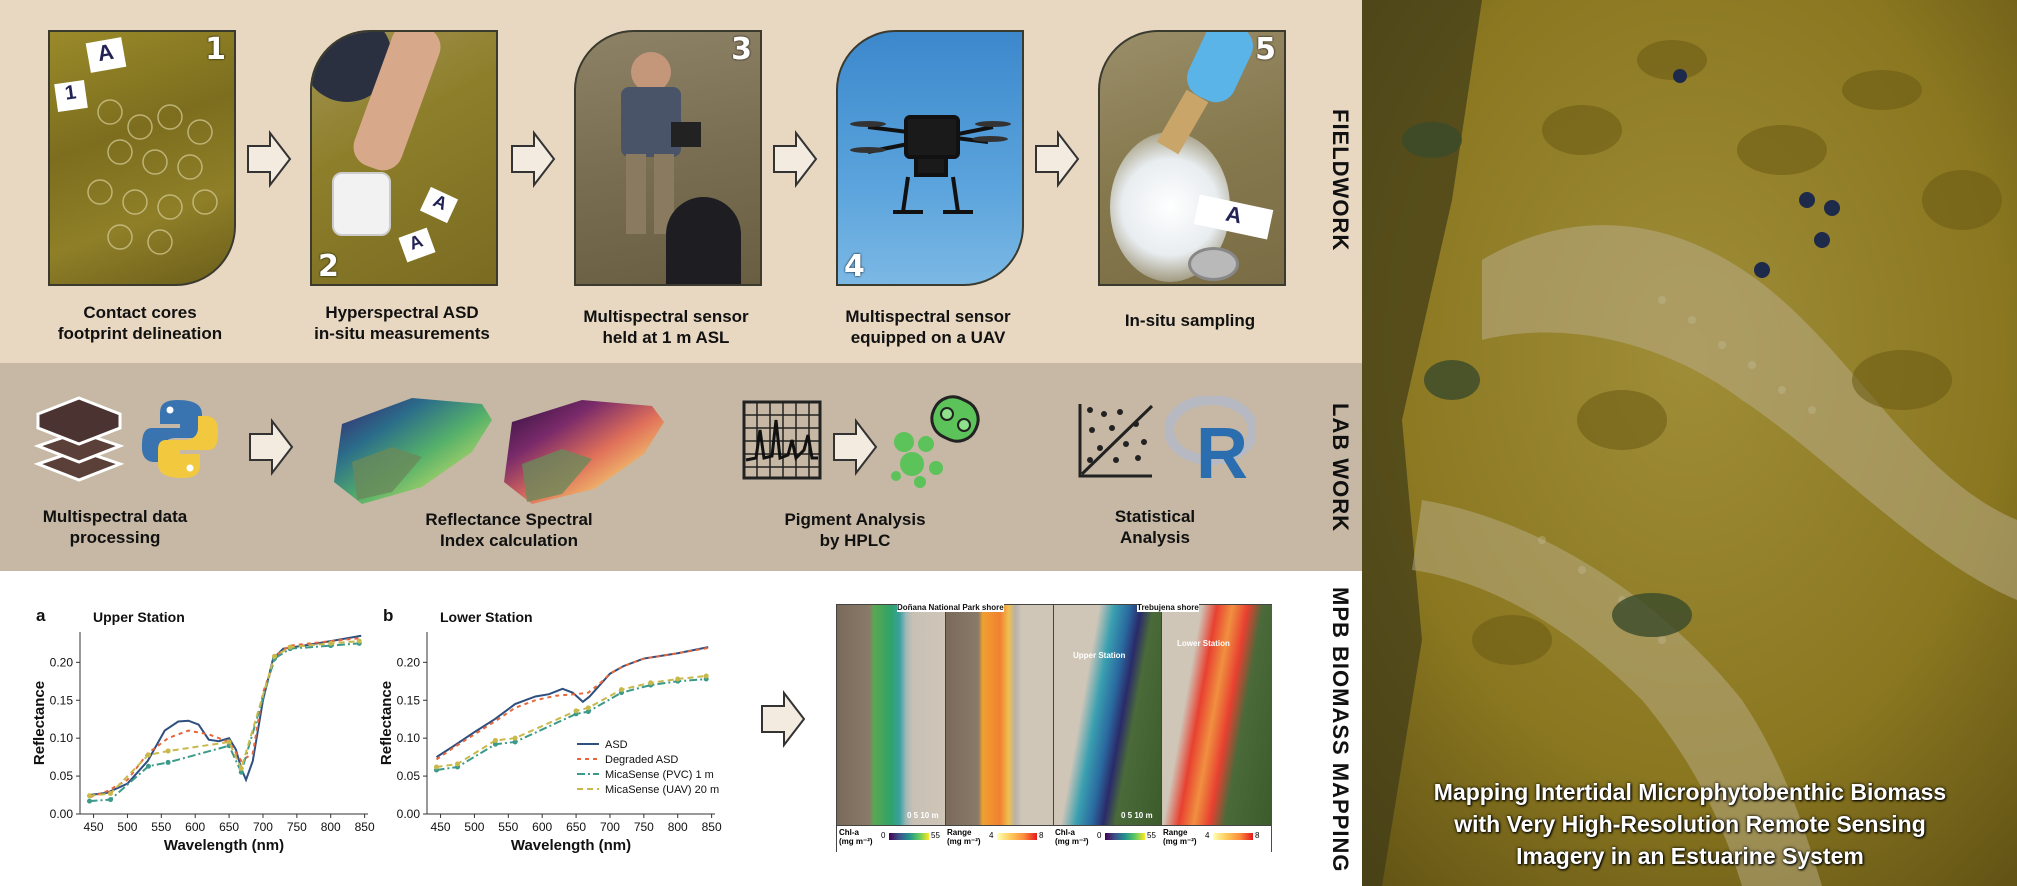 This screenshot has height=886, width=2017. What do you see at coordinates (388, 615) in the screenshot?
I see `panel-letter-b: b` at bounding box center [388, 615].